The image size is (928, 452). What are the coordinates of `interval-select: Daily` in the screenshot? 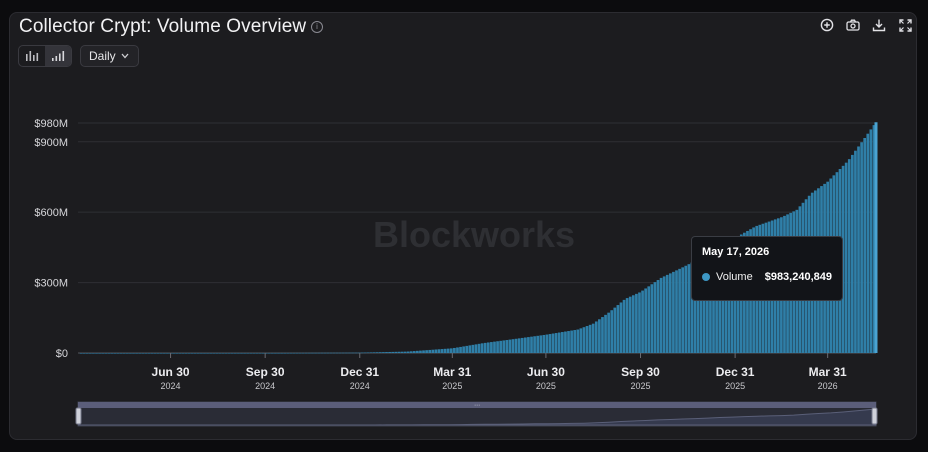 It's located at (109, 56).